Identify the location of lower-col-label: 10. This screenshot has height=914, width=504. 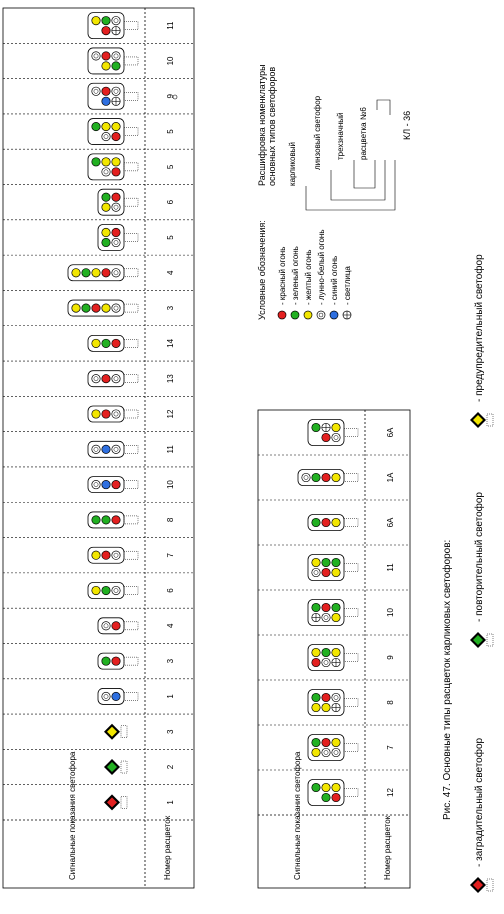
(390, 612).